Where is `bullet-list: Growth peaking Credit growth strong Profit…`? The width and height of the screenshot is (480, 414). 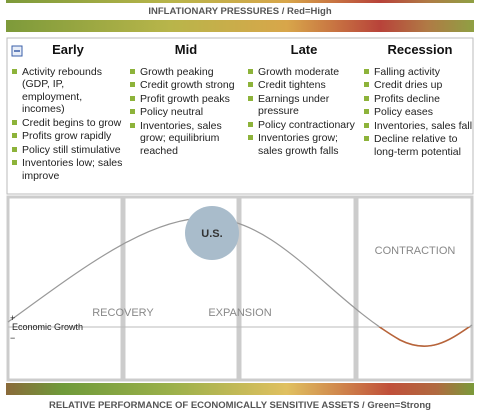
bullet-list: Growth peaking Credit growth strong Profit… is located at coordinates (186, 112).